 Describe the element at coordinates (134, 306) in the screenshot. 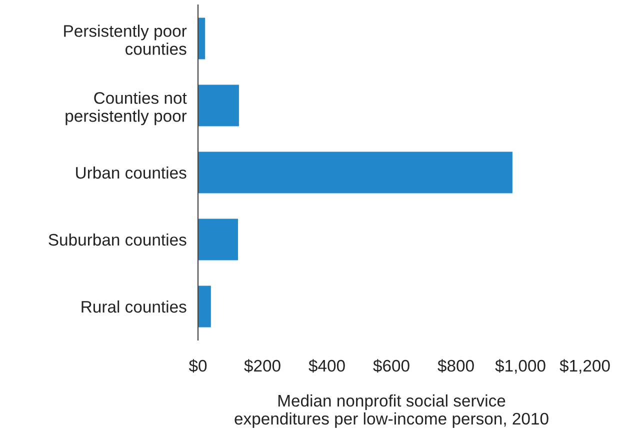

I see `y-tick-label: Rural counties` at that location.